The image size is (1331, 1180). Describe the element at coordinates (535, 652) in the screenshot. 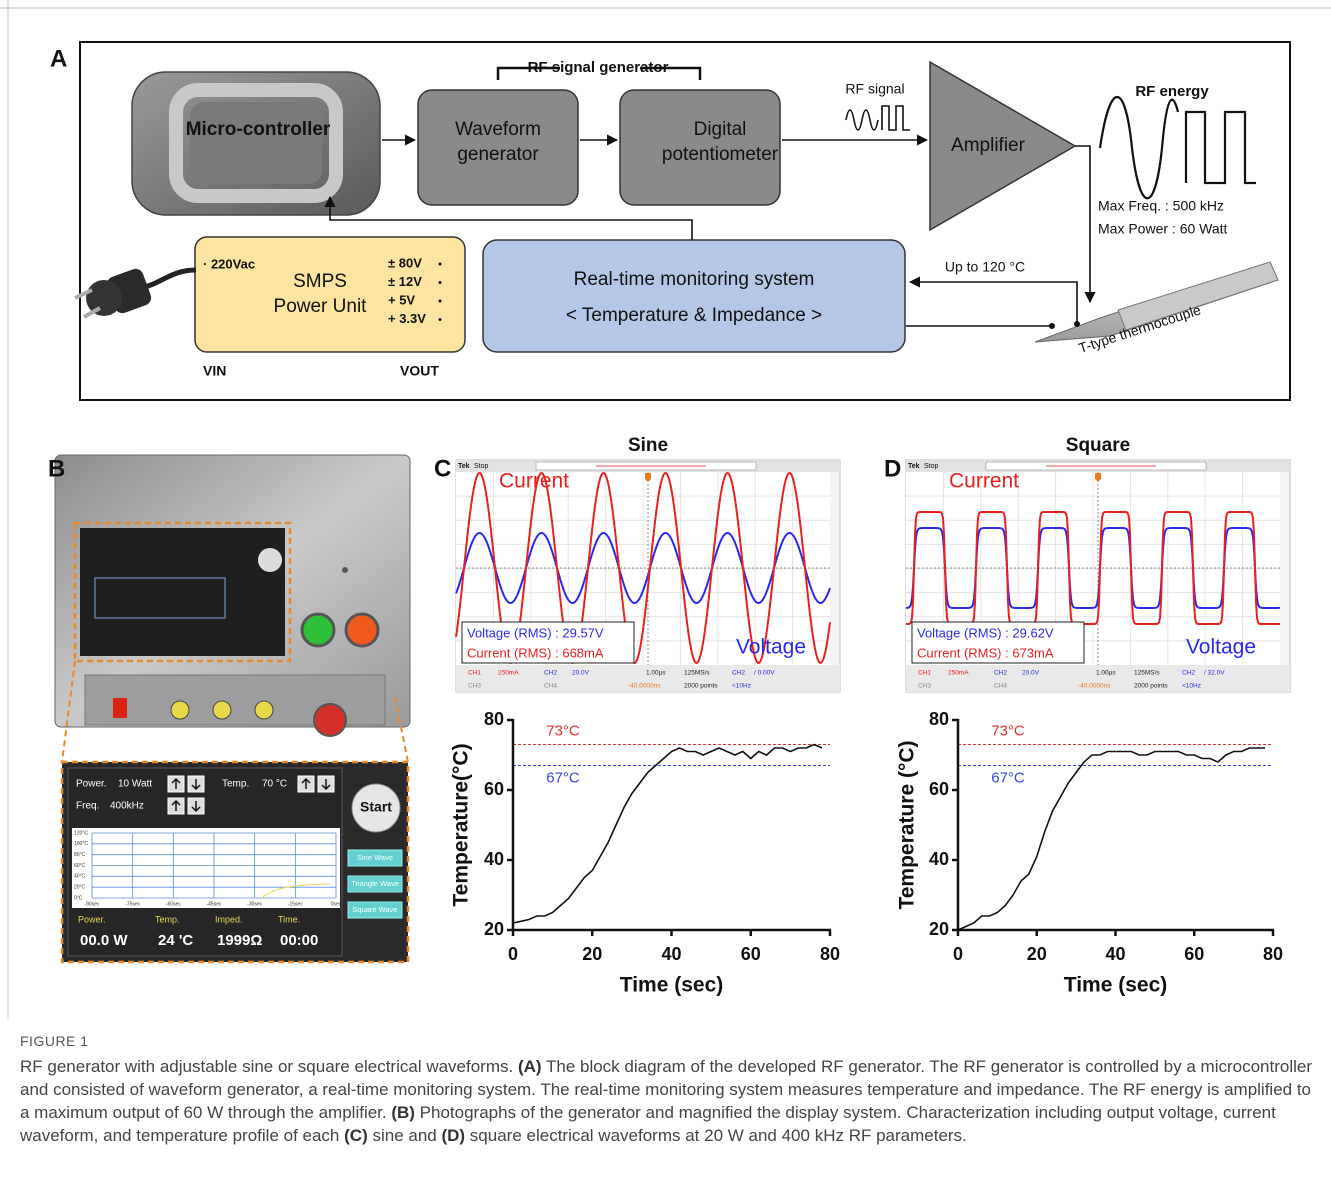

I see `rms-current: Current (RMS) : 668mA` at that location.